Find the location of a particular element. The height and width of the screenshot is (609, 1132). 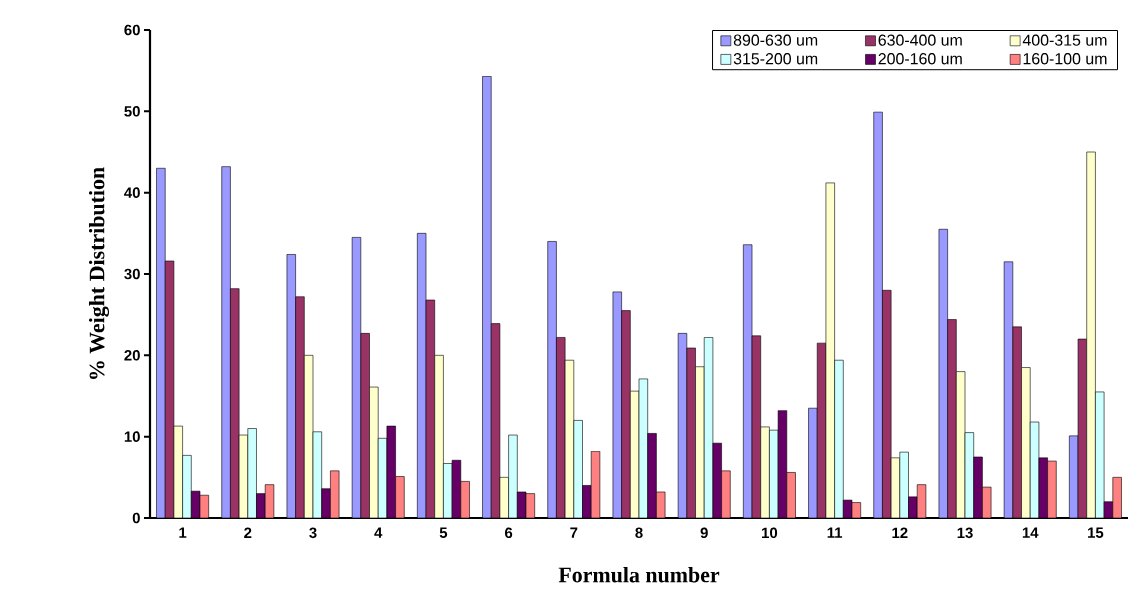

y-tick-label: 20 is located at coordinates (132, 355).